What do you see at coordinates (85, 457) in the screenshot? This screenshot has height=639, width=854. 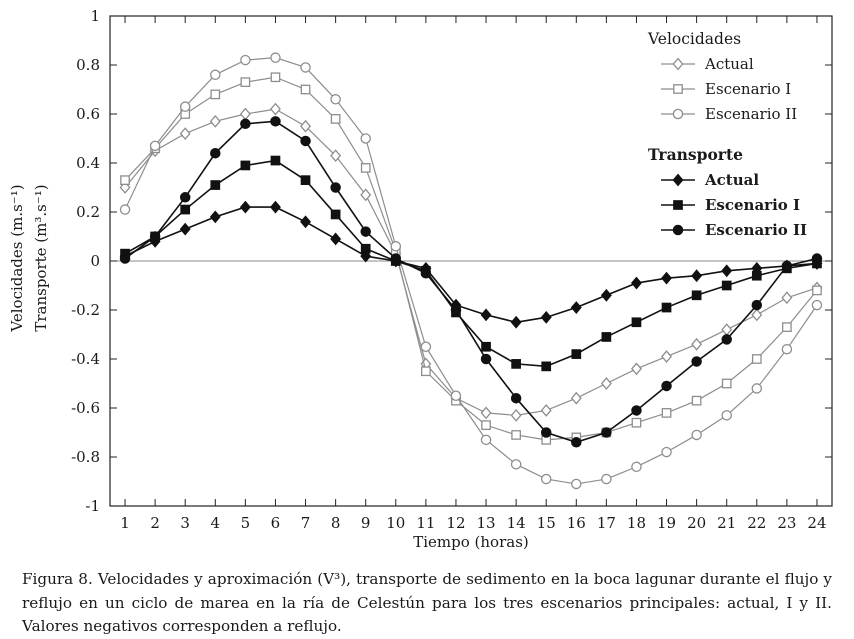 I see `y-tick-label: -0.8` at bounding box center [85, 457].